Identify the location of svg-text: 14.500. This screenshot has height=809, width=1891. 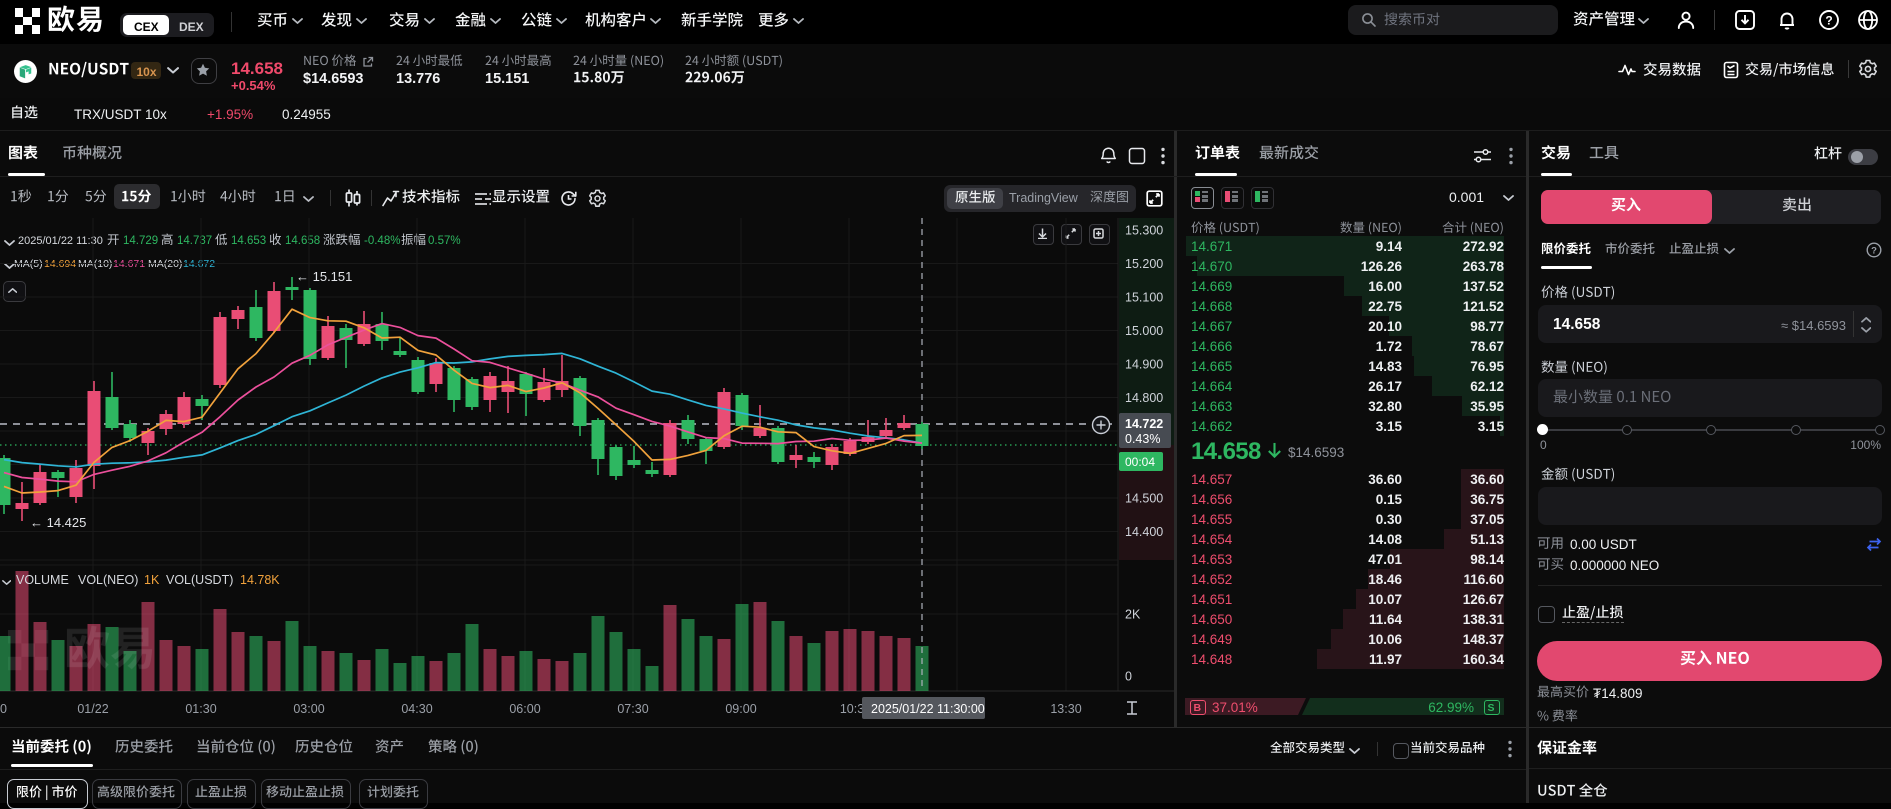
(1144, 499).